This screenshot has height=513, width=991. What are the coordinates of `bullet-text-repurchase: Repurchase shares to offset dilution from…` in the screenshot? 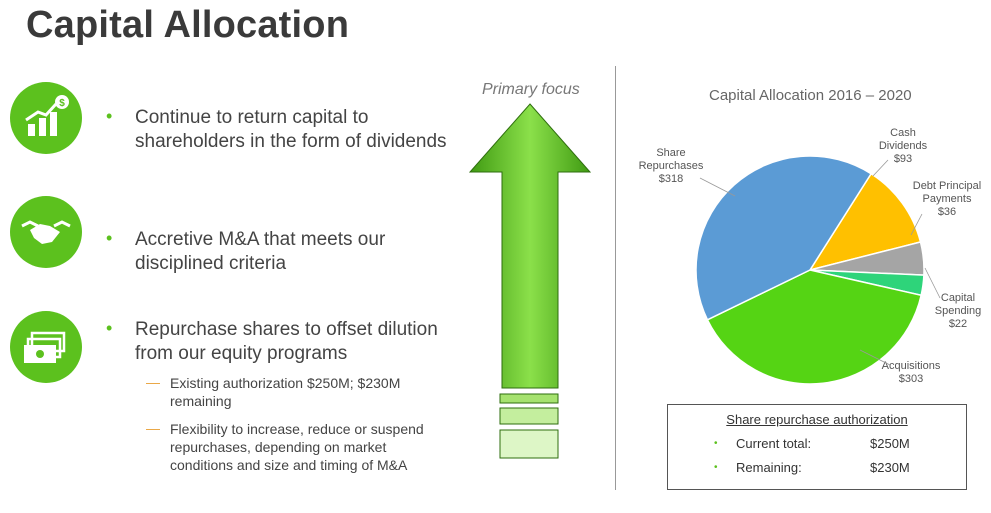 It's located at (286, 341).